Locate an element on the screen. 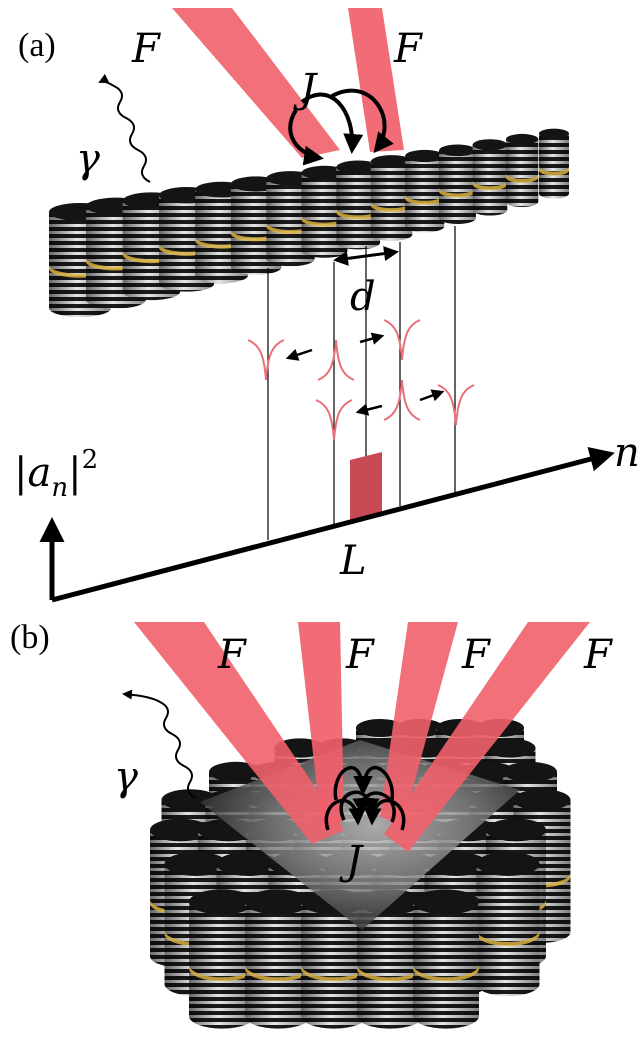  photon-label-b: γ is located at coordinates (126, 777).